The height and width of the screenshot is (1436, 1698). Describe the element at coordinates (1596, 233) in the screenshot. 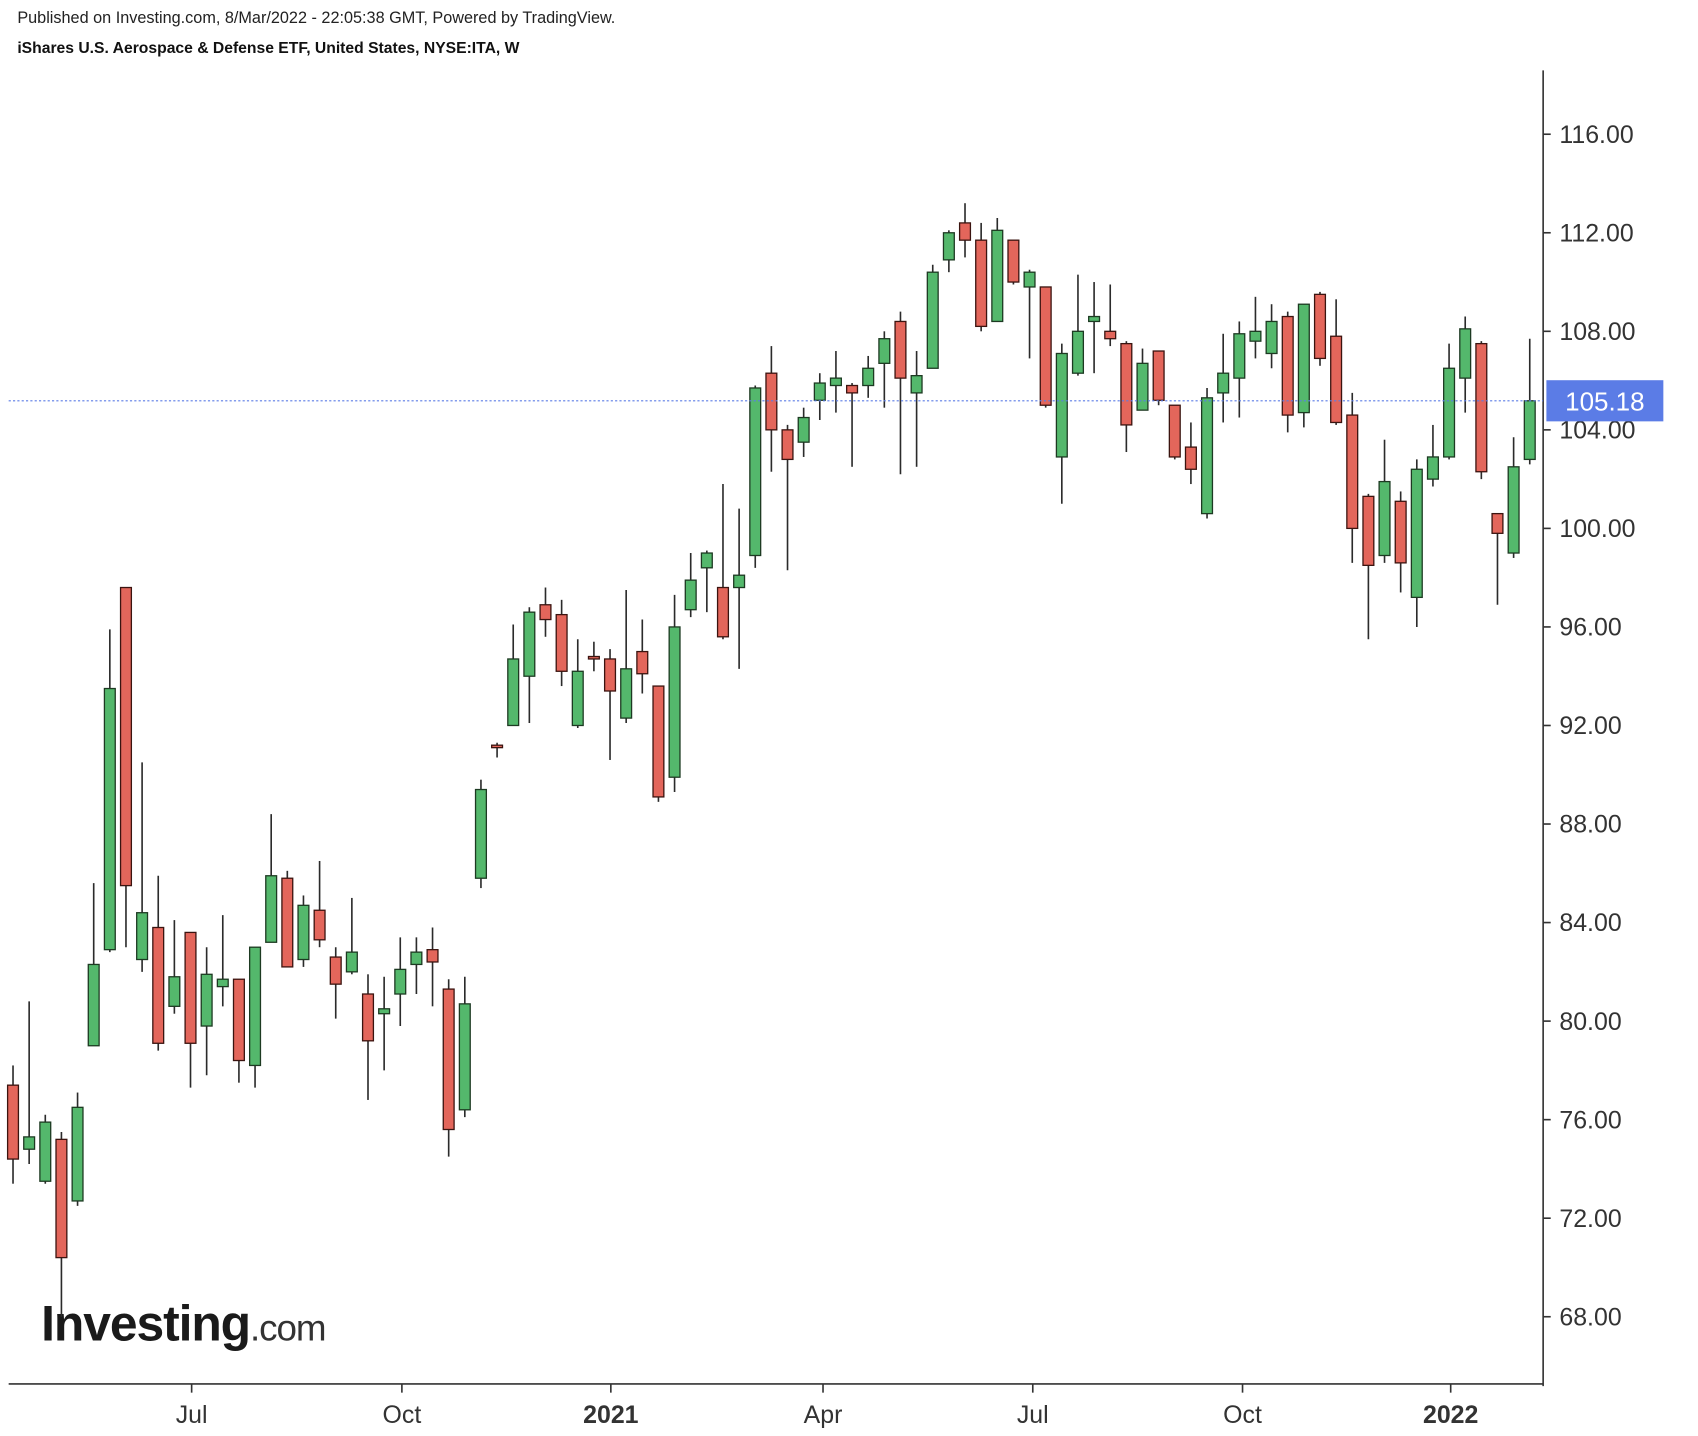

I see `y-tick-label: 112.00` at that location.